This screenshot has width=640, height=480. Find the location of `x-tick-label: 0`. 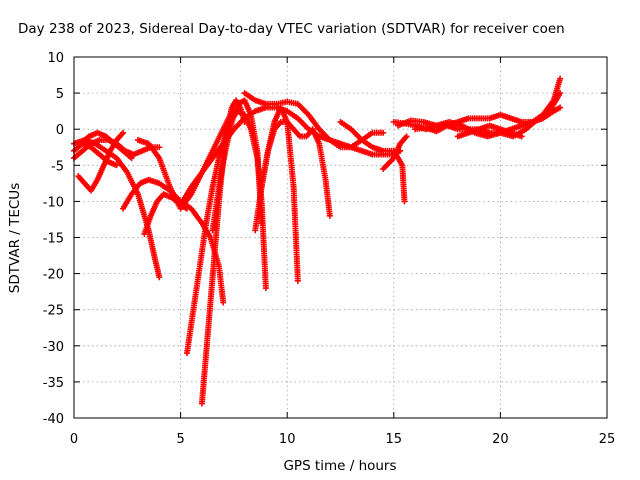

x-tick-label: 0 is located at coordinates (74, 439).